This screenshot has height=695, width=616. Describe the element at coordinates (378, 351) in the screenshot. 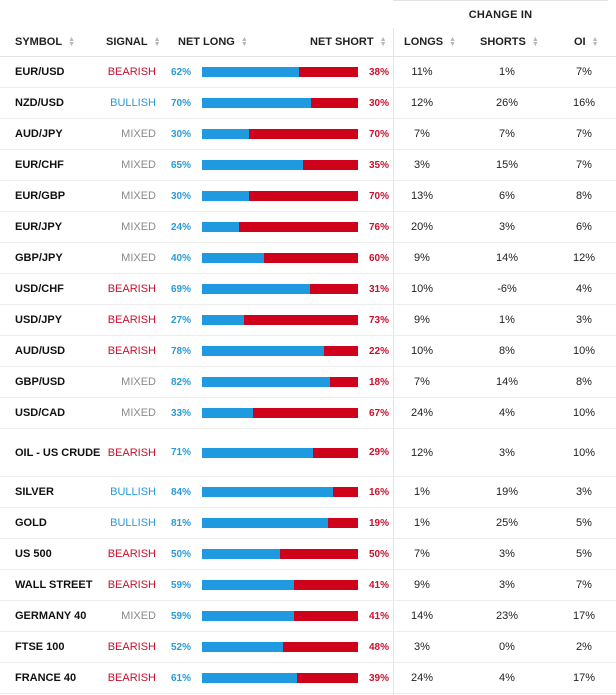

I see `net-short-value: 22%` at that location.